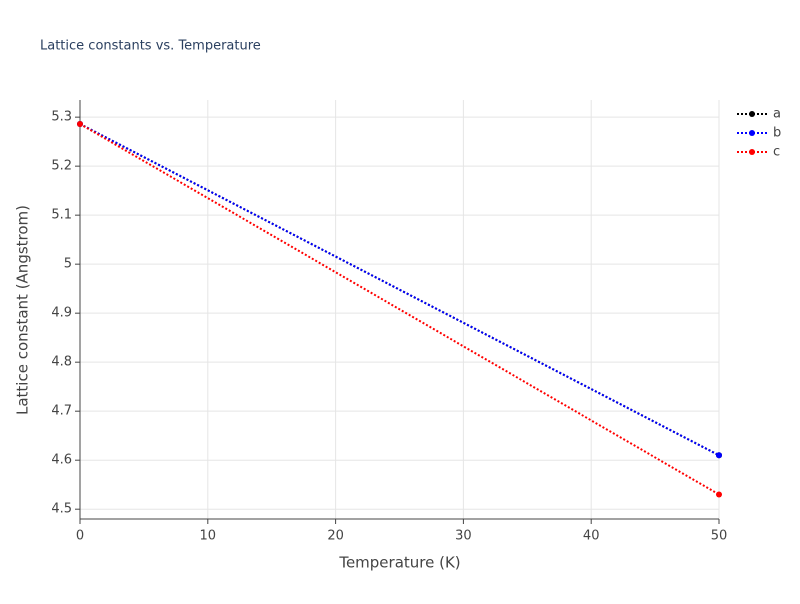 The image size is (800, 604). Describe the element at coordinates (777, 114) in the screenshot. I see `legend-label: a` at that location.